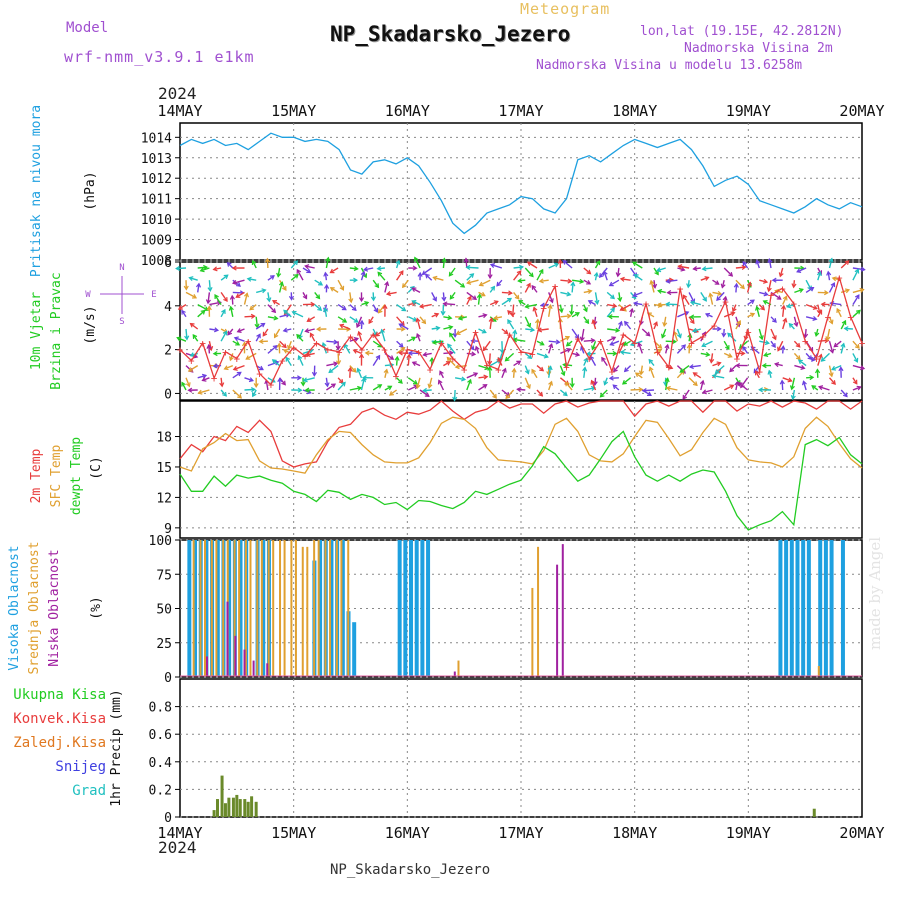 The height and width of the screenshot is (900, 900). Describe the element at coordinates (861, 111) in the screenshot. I see `xtick-label-top: 20MAY` at that location.